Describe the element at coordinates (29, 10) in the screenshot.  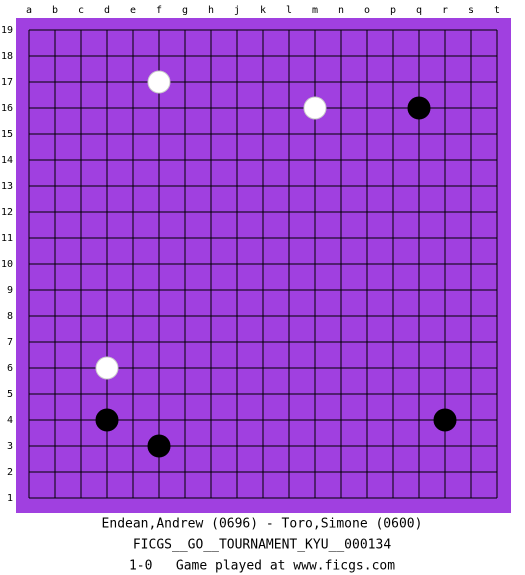
I see `column-label: a` at that location.